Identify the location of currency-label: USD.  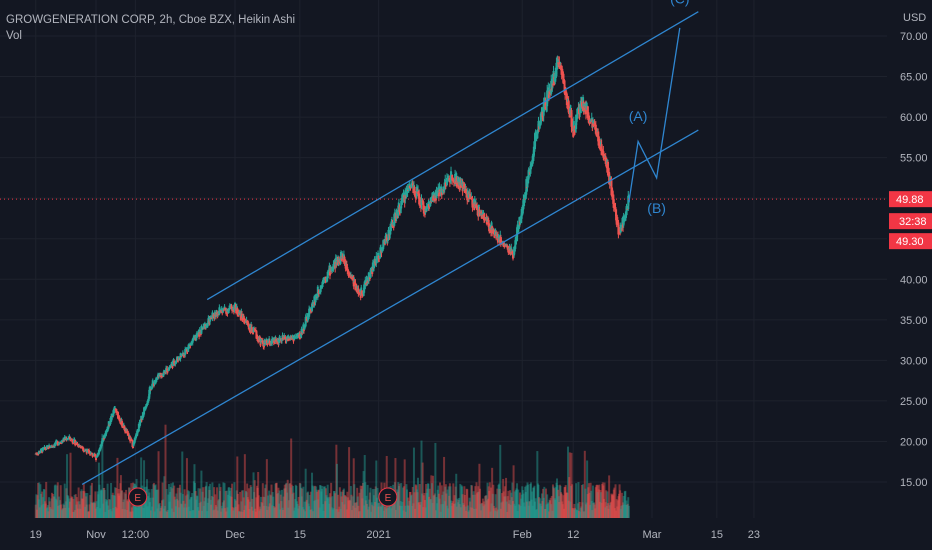
(914, 18).